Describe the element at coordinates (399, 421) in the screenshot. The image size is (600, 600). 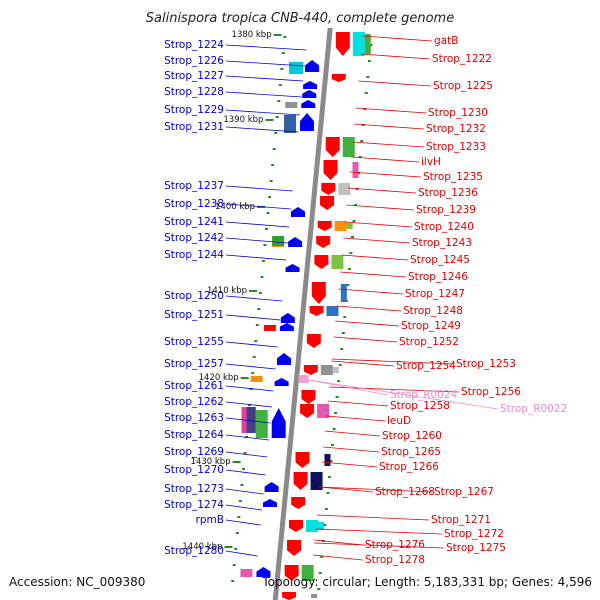
I see `gene-label-right: leuD` at that location.